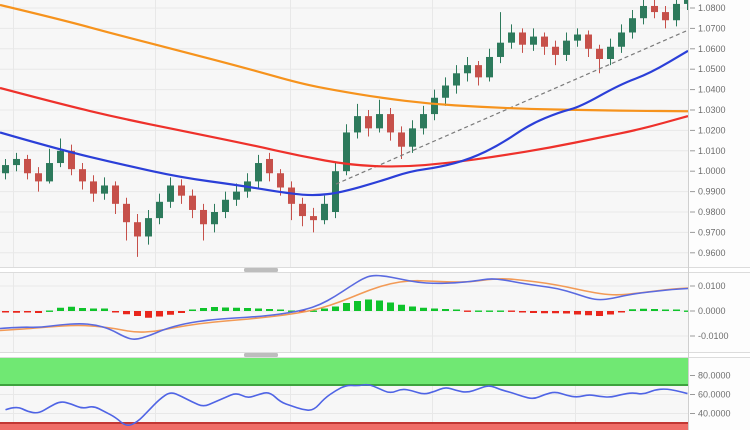 This screenshot has width=750, height=430. Describe the element at coordinates (346, 405) in the screenshot. I see `rsi-line` at that location.